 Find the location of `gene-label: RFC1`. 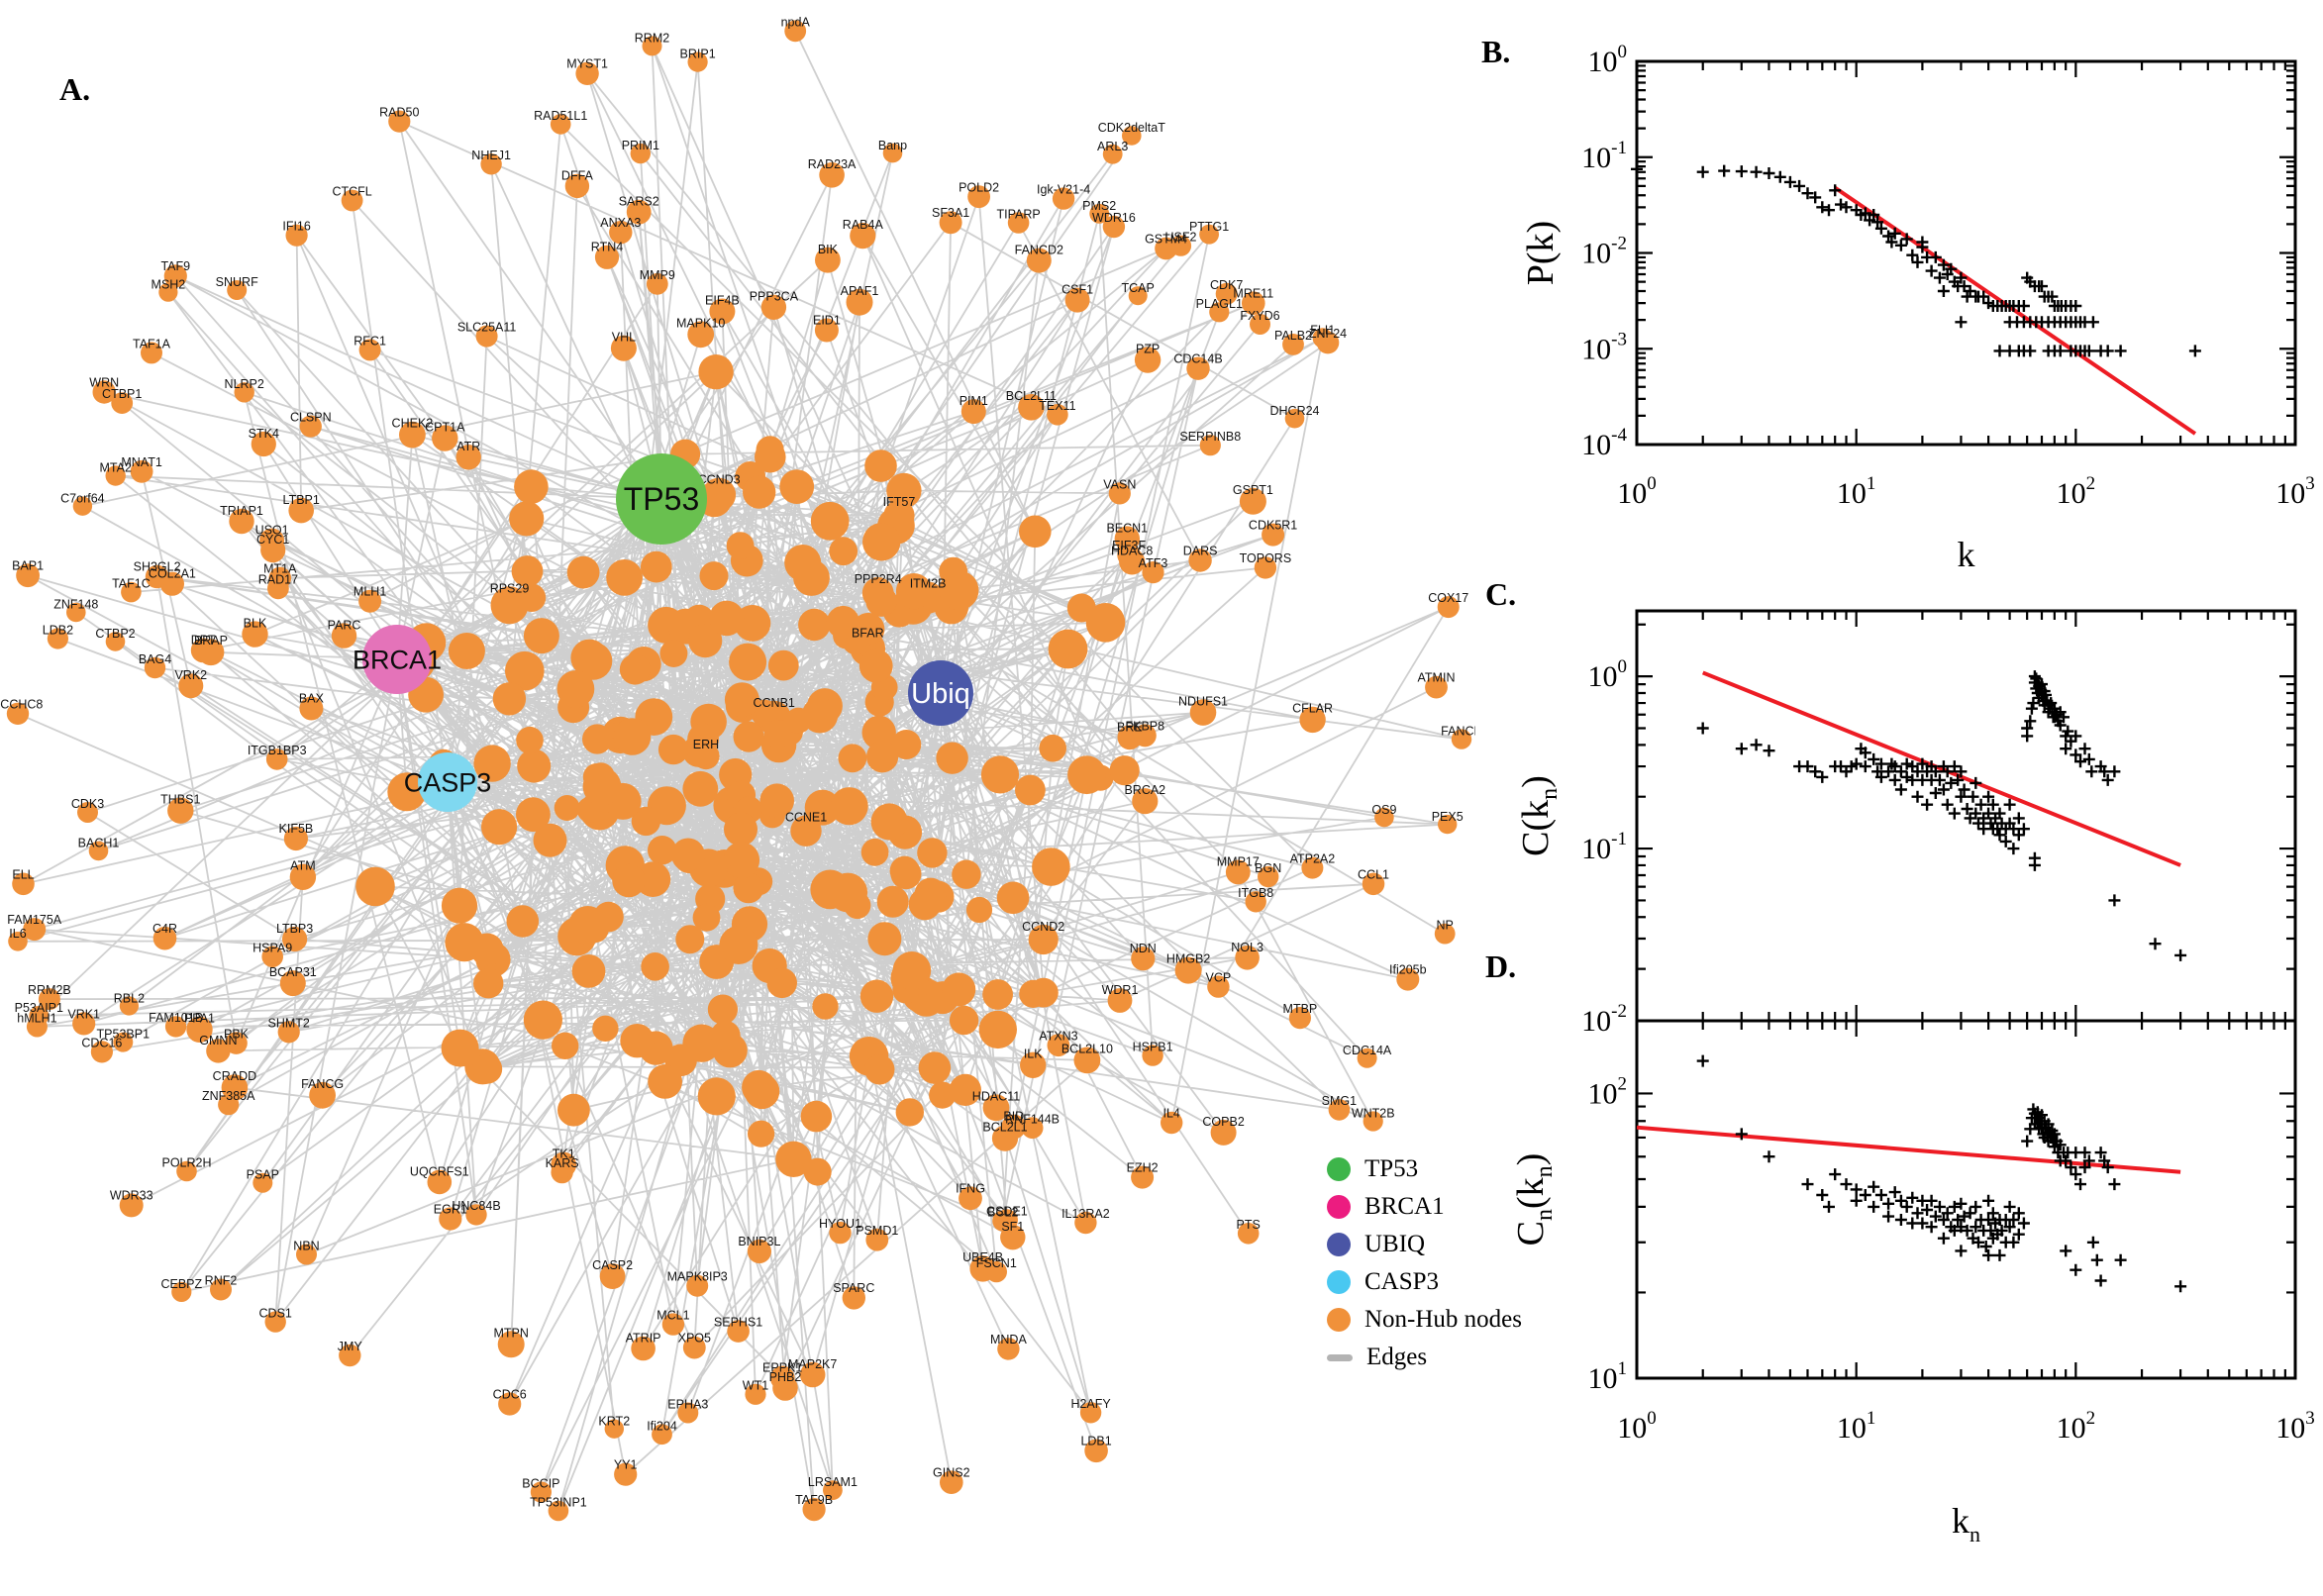

gene-label: RFC1 is located at coordinates (370, 342).